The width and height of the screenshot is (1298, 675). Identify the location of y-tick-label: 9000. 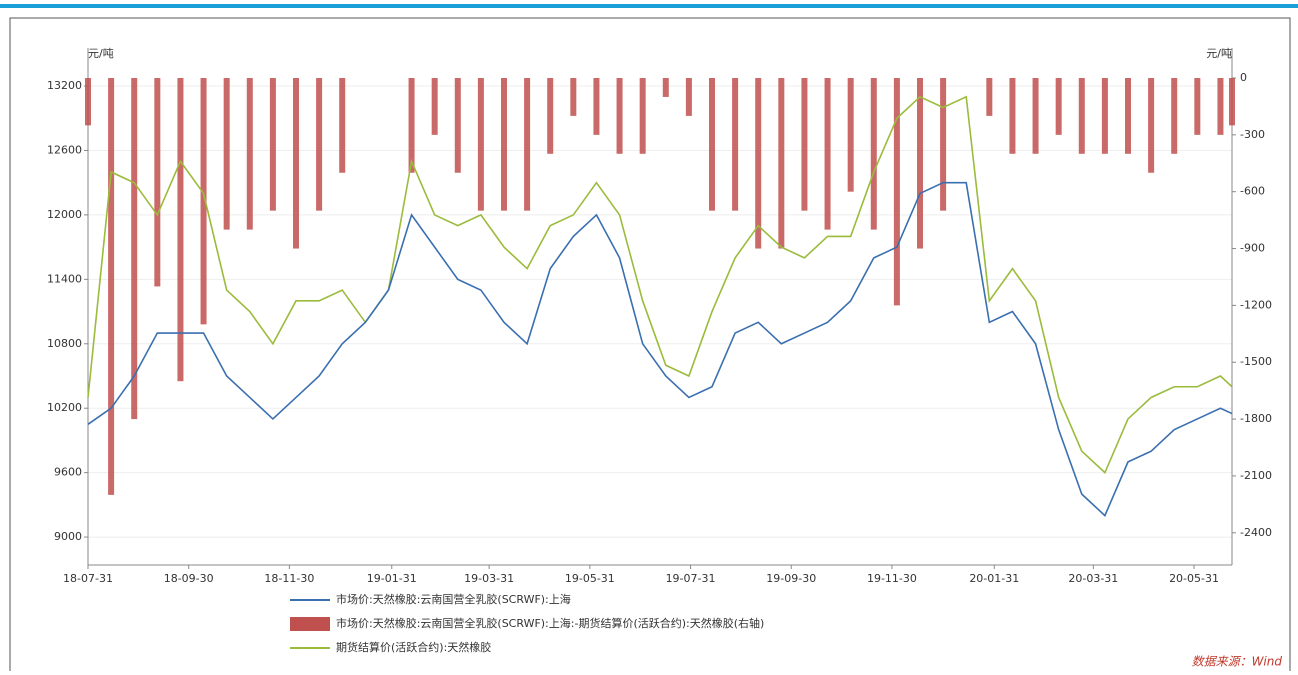
(68, 536).